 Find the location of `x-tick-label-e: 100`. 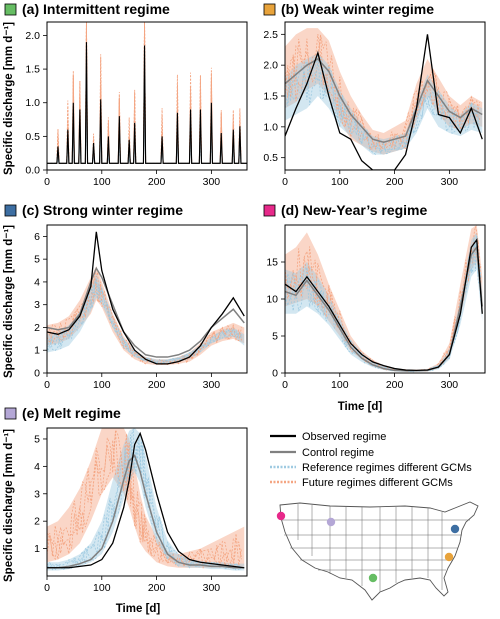

x-tick-label-e: 100 is located at coordinates (102, 588).